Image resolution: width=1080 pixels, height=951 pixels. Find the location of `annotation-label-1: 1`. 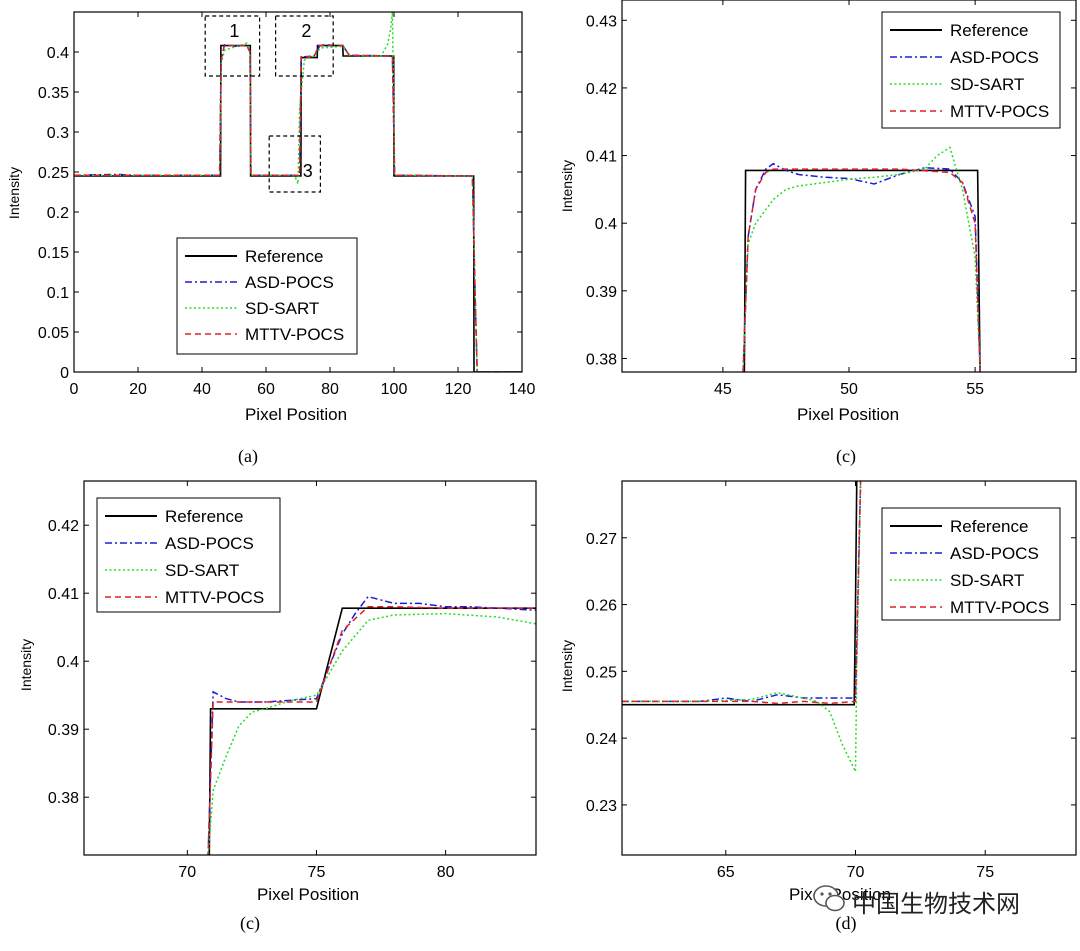

annotation-label-1: 1 is located at coordinates (234, 31).